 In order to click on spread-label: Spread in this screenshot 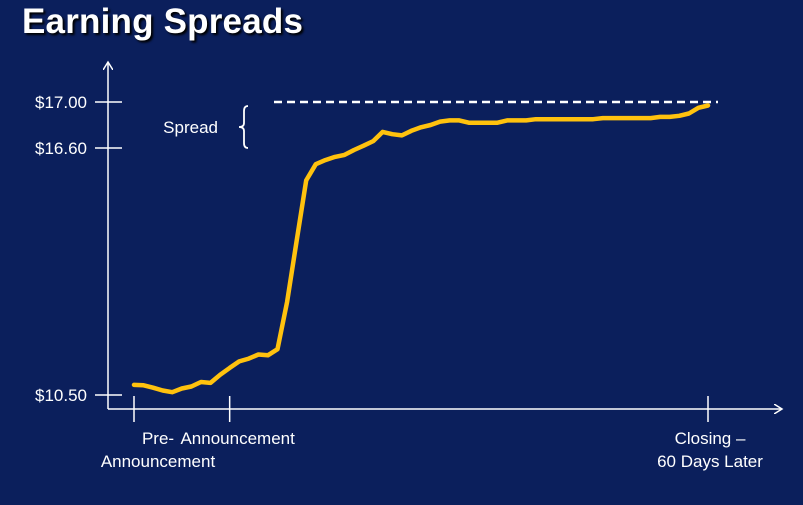, I will do `click(190, 127)`.